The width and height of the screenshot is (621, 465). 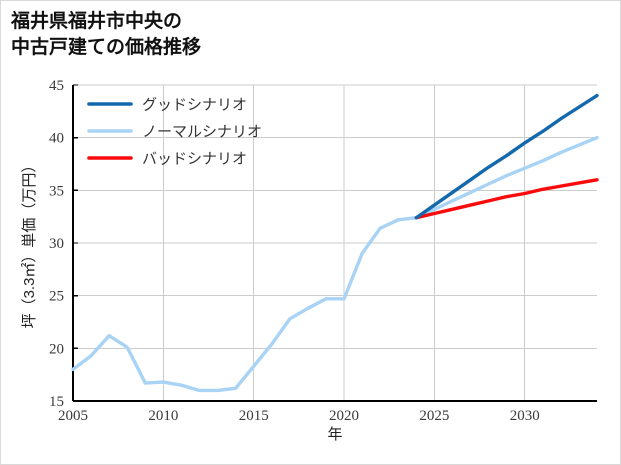 What do you see at coordinates (56, 139) in the screenshot?
I see `y-tick-label: 40` at bounding box center [56, 139].